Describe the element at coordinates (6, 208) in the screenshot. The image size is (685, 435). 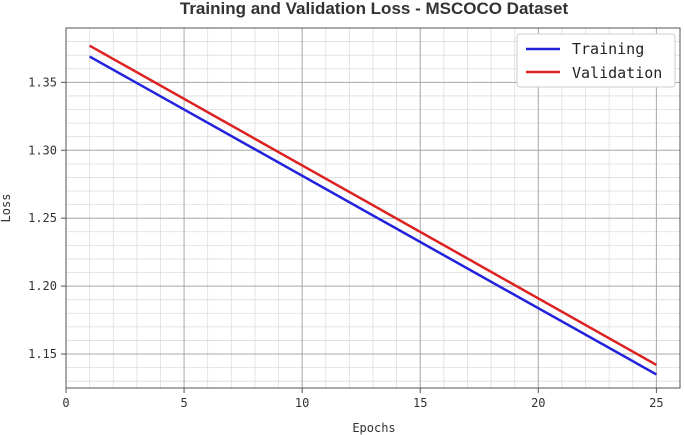
I see `y-axis-label: Loss` at that location.